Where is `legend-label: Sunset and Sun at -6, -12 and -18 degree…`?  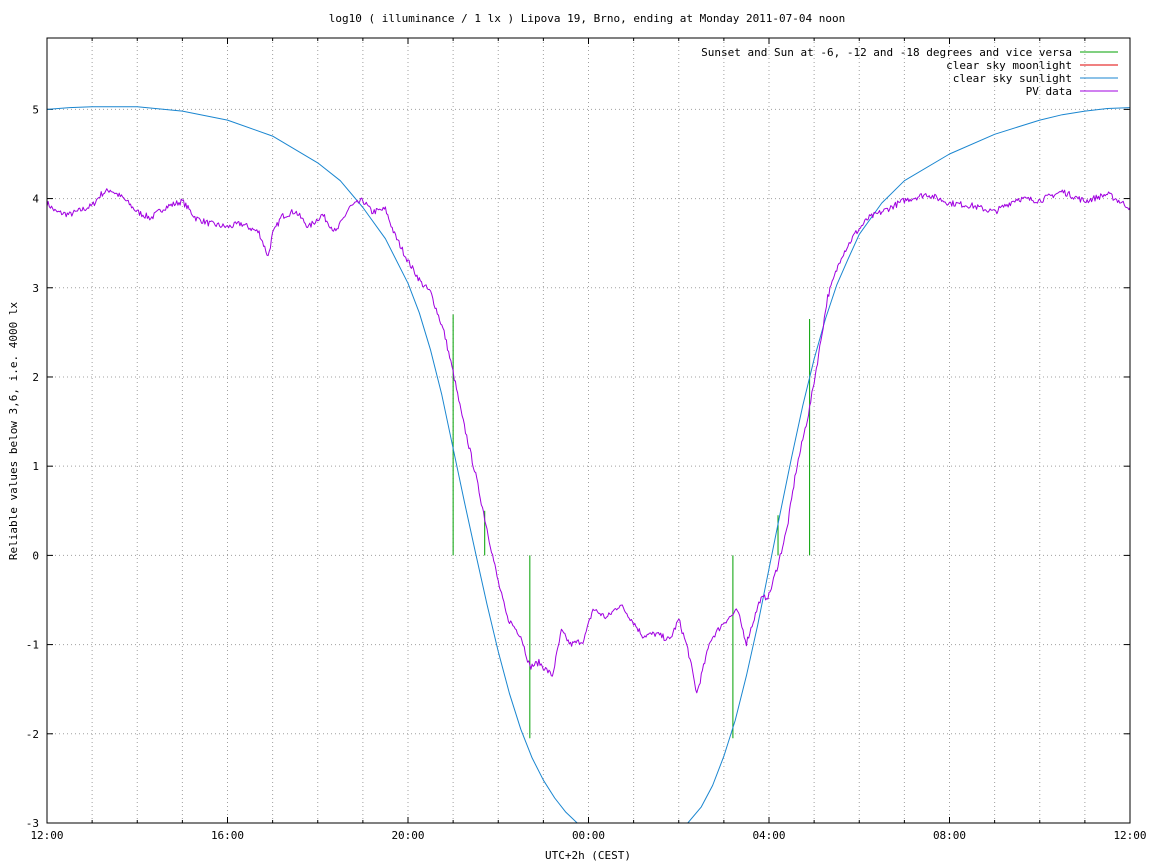
legend-label: Sunset and Sun at -6, -12 and -18 degree… is located at coordinates (886, 52).